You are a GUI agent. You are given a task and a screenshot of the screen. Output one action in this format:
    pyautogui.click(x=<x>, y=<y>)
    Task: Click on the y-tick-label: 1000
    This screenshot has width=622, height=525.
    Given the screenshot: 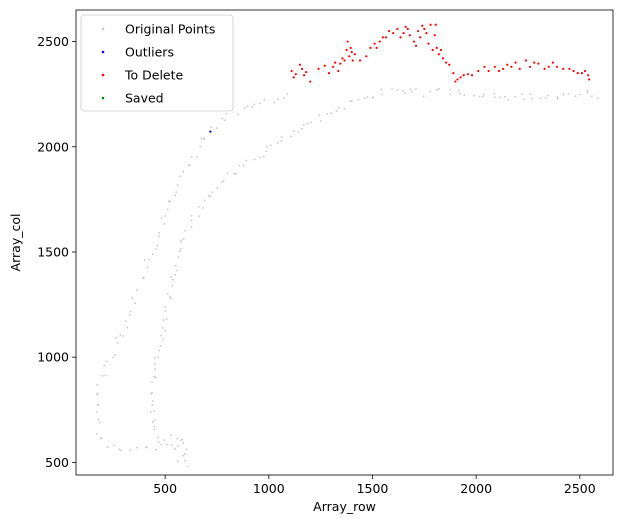 What is the action you would take?
    pyautogui.click(x=53, y=357)
    